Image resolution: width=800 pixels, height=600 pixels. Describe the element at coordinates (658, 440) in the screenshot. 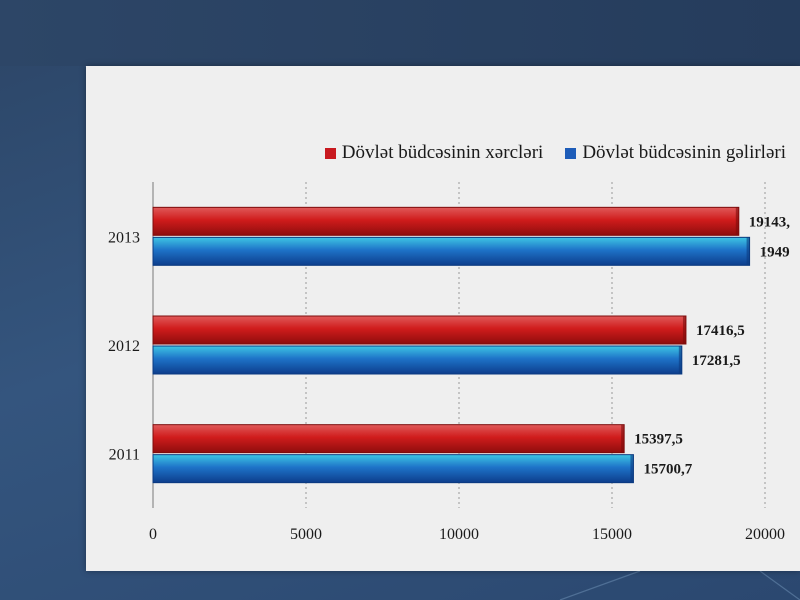

I see `data-label: 15397,5` at that location.